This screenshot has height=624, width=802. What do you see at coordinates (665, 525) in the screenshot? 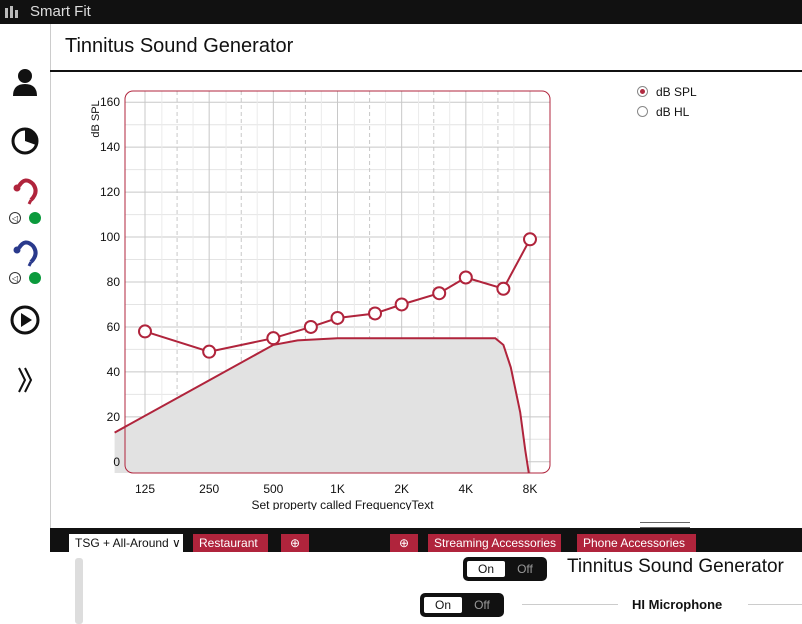
I see `panel-splitter-handle` at bounding box center [665, 525].